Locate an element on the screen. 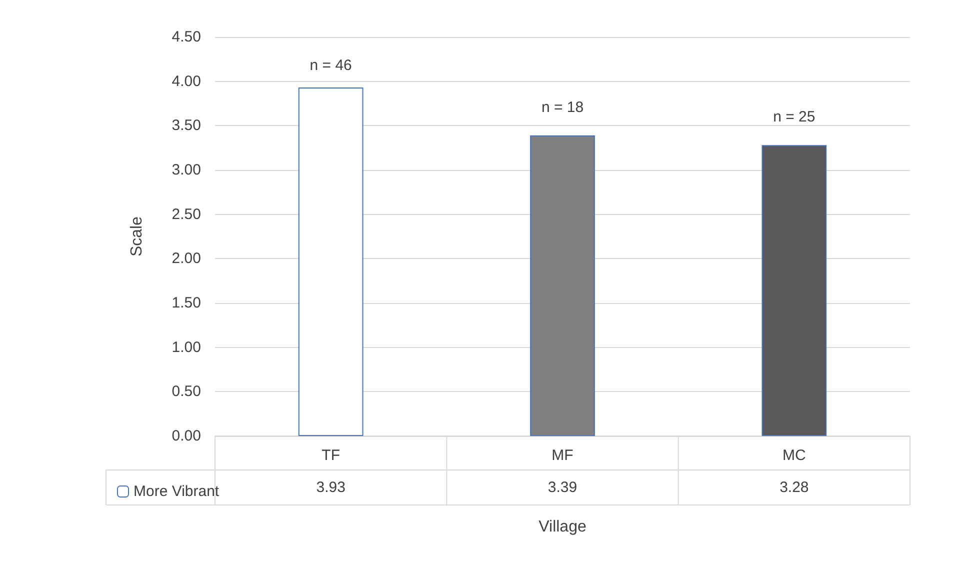  data-label: 3.93 is located at coordinates (331, 487).